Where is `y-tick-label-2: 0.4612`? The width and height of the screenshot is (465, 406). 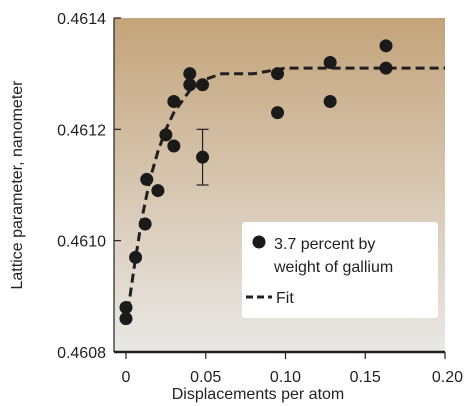
y-tick-label-2: 0.4612 is located at coordinates (81, 130).